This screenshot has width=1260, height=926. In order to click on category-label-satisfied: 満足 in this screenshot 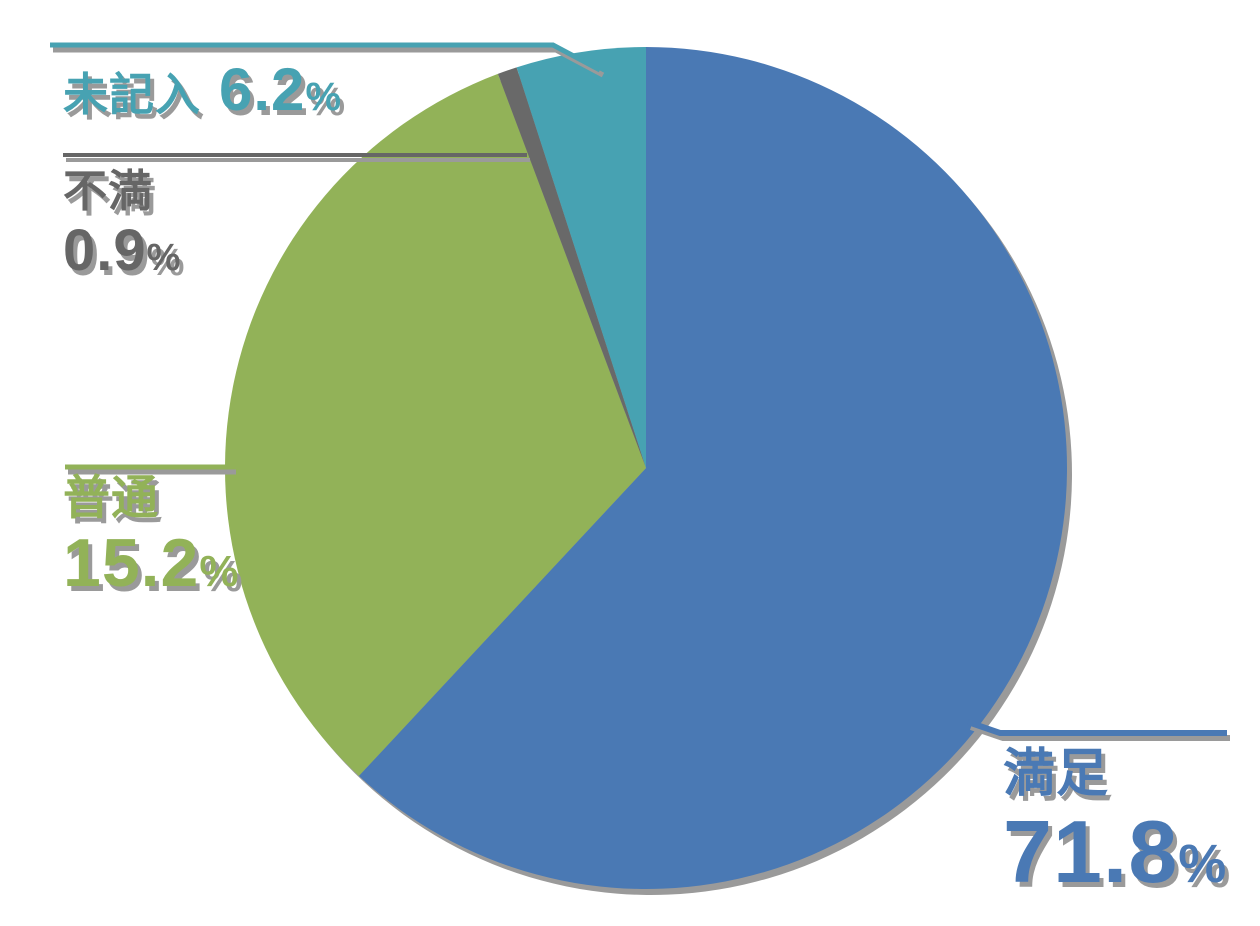, I will do `click(1056, 774)`.